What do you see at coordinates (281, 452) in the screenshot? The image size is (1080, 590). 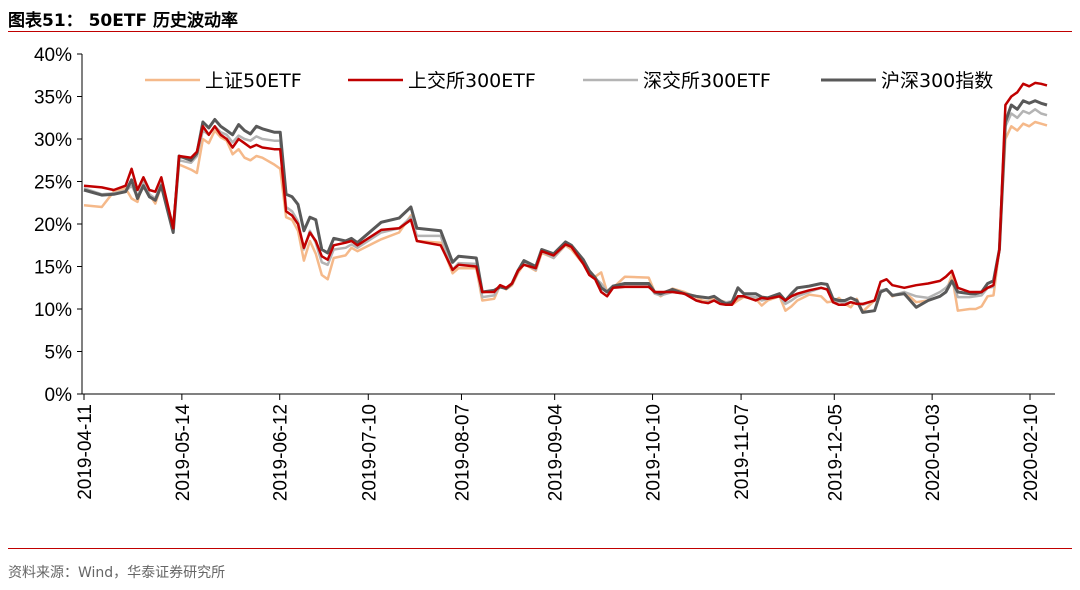 I see `x-tick-label: 2019-06-12` at bounding box center [281, 452].